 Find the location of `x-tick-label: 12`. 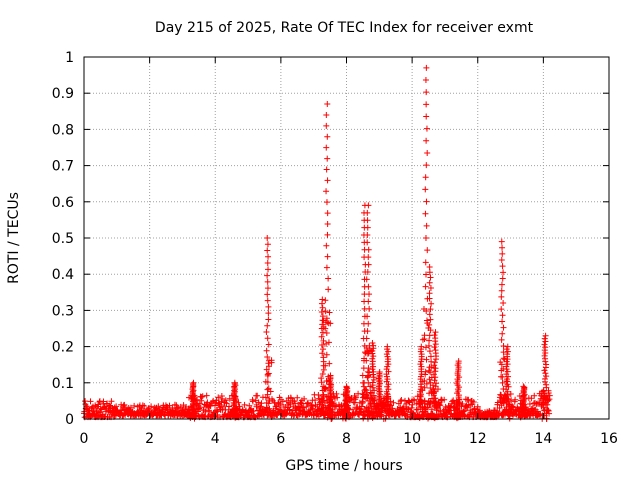

x-tick-label: 12 is located at coordinates (478, 439).